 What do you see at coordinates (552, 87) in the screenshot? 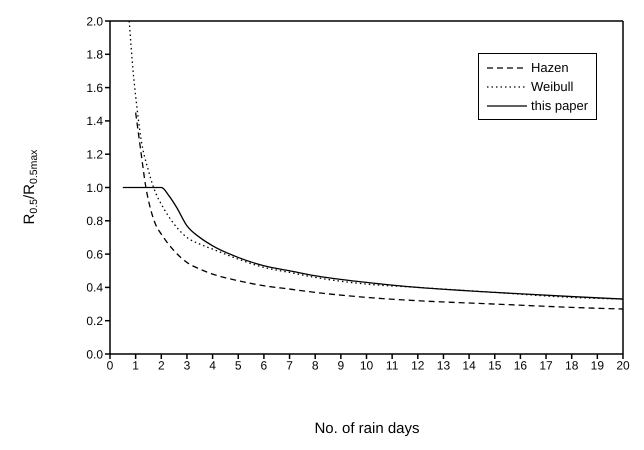
I see `legend-label: Weibull` at bounding box center [552, 87].